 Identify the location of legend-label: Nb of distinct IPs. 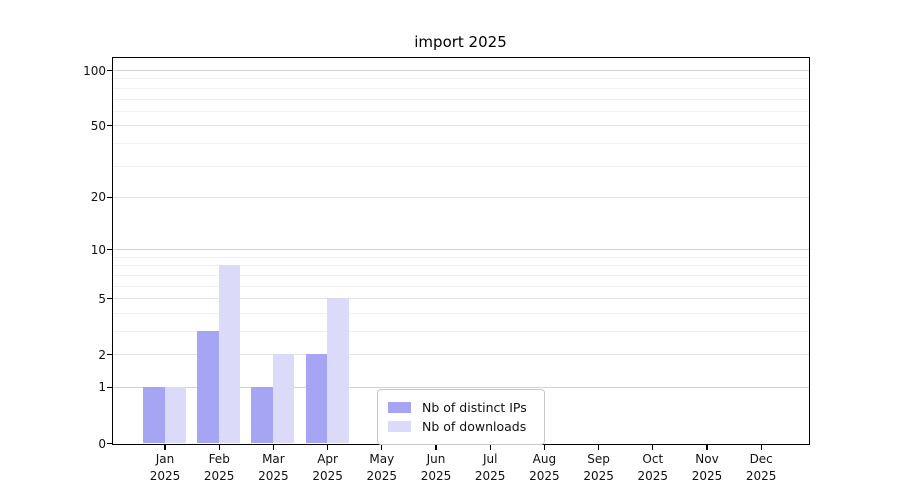
(474, 407).